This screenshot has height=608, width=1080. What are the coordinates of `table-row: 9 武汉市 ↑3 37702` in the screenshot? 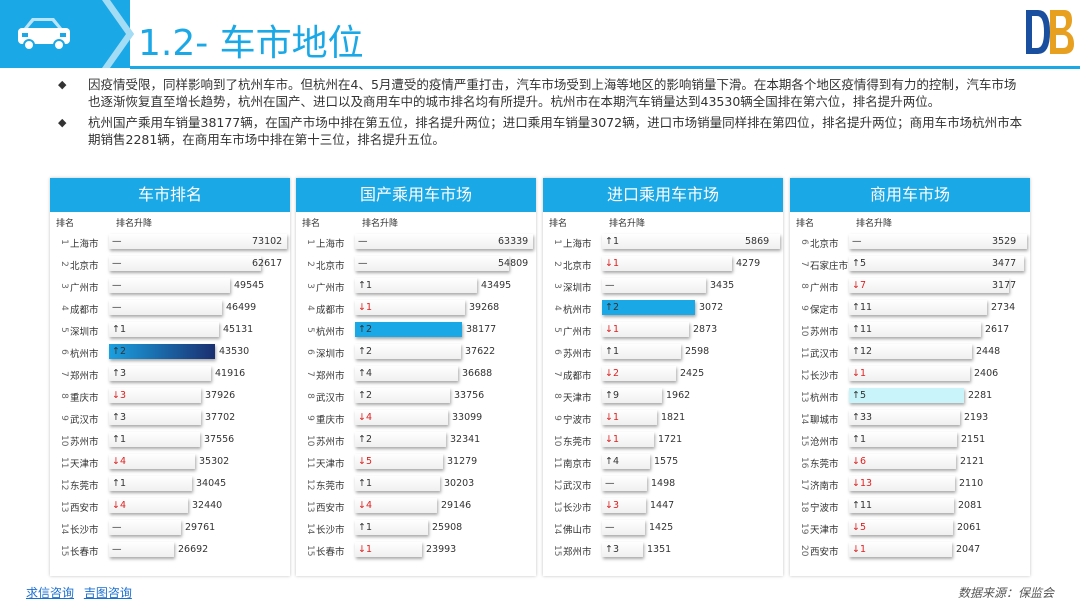 It's located at (170, 419).